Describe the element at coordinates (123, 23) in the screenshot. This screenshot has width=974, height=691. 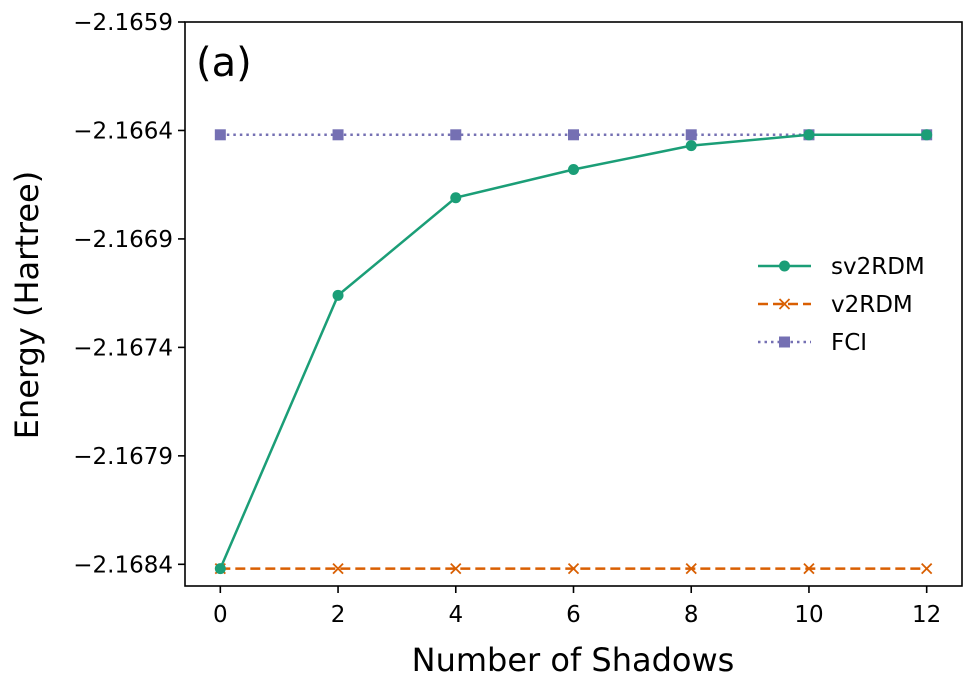
I see `y-tick-label-5: −2.1659` at that location.